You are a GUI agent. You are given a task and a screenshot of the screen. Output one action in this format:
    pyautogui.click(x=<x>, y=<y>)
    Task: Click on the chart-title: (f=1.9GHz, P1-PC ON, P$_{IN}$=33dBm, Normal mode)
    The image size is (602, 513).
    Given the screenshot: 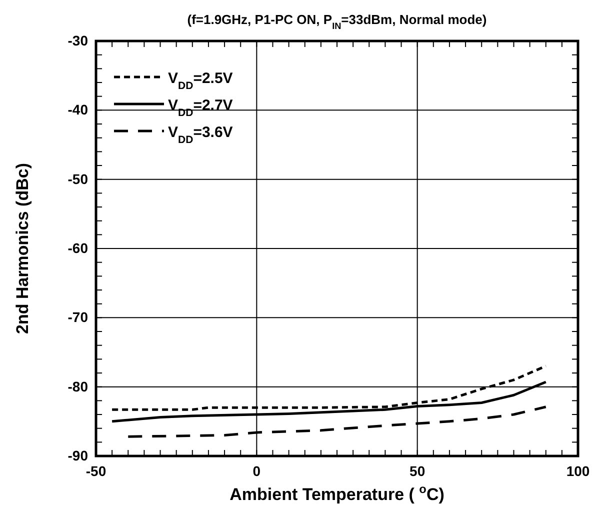 What is the action you would take?
    pyautogui.click(x=337, y=21)
    